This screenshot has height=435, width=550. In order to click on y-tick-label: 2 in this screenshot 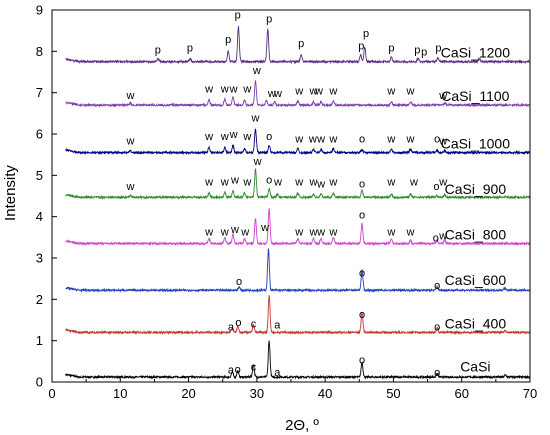, I will do `click(39, 299)`.